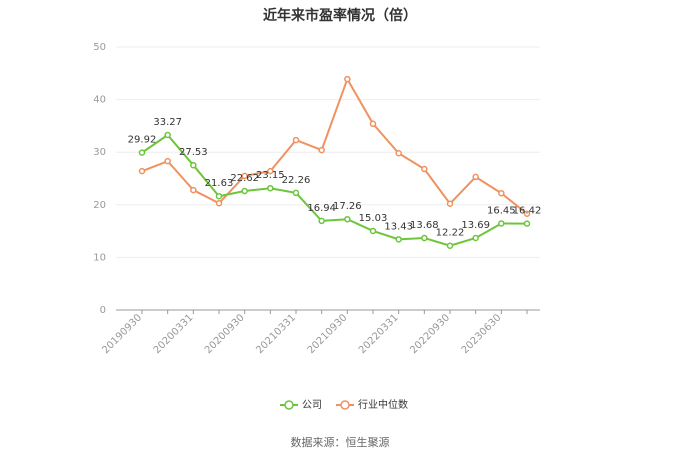  I want to click on data-label: 16.45, so click(501, 210).